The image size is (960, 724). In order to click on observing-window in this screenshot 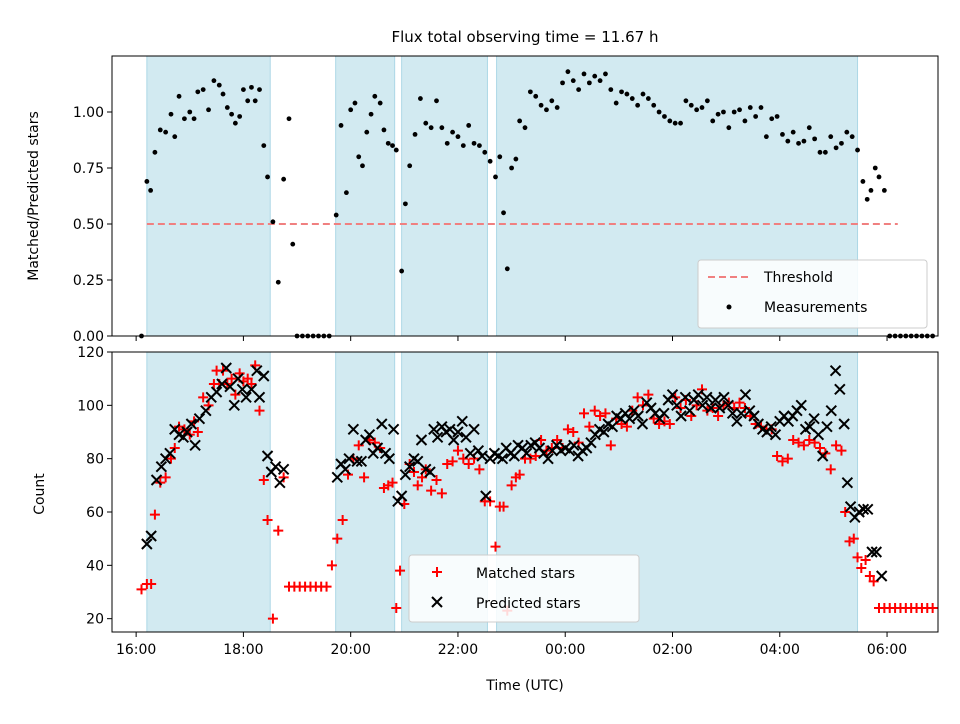, I will do `click(444, 196)`.